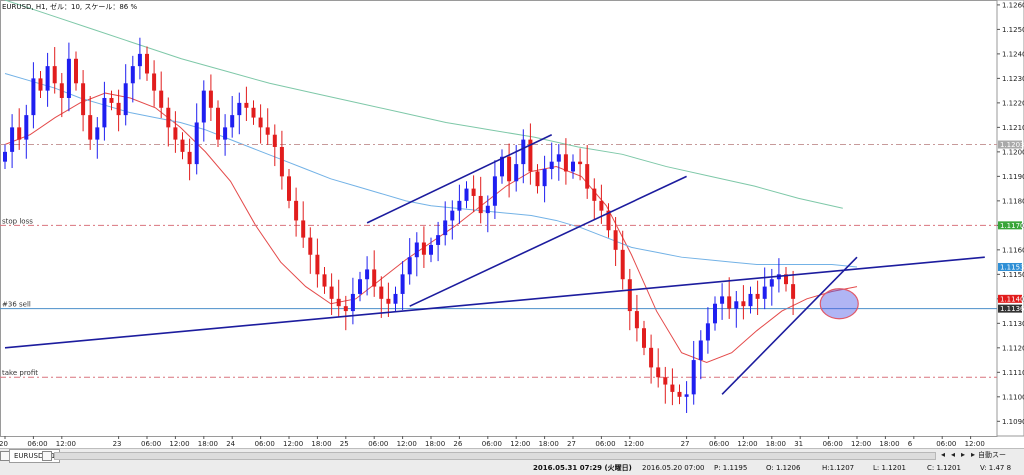 This screenshot has height=475, width=1024. I want to click on level-label: #36 sell, so click(16, 305).